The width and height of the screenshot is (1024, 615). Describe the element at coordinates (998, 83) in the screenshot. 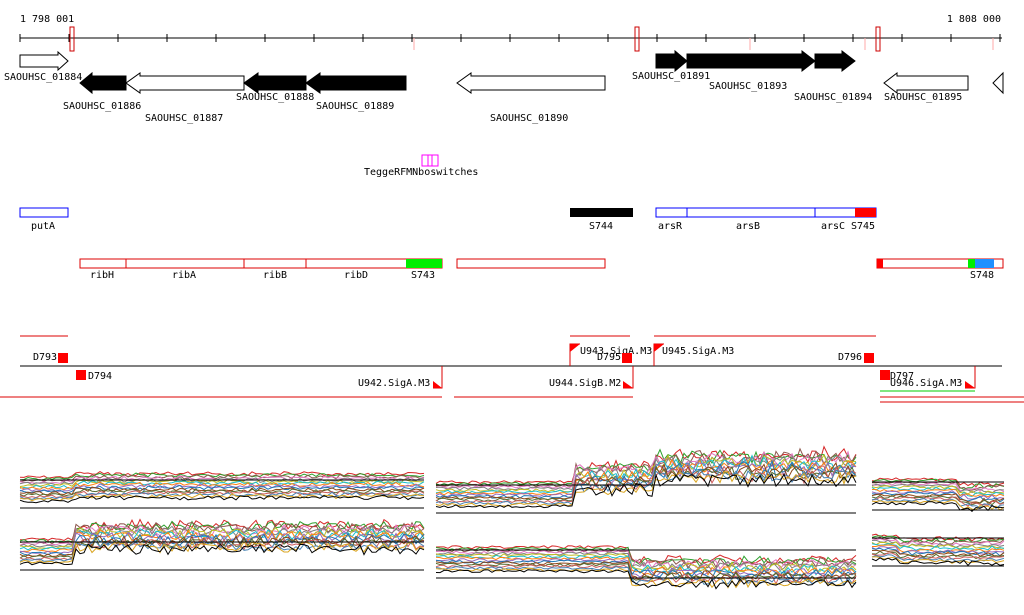

I see `gene-arrow-partial` at that location.